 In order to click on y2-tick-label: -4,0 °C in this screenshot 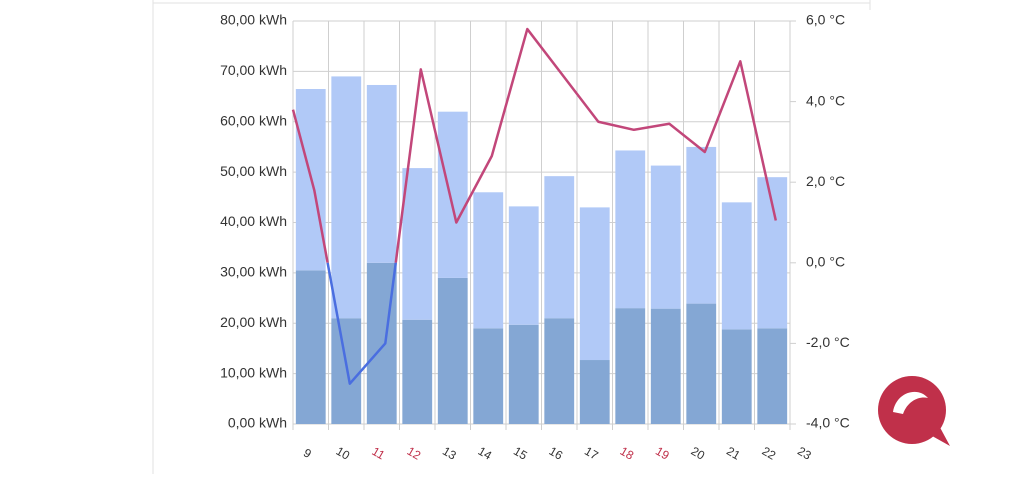, I will do `click(828, 423)`.